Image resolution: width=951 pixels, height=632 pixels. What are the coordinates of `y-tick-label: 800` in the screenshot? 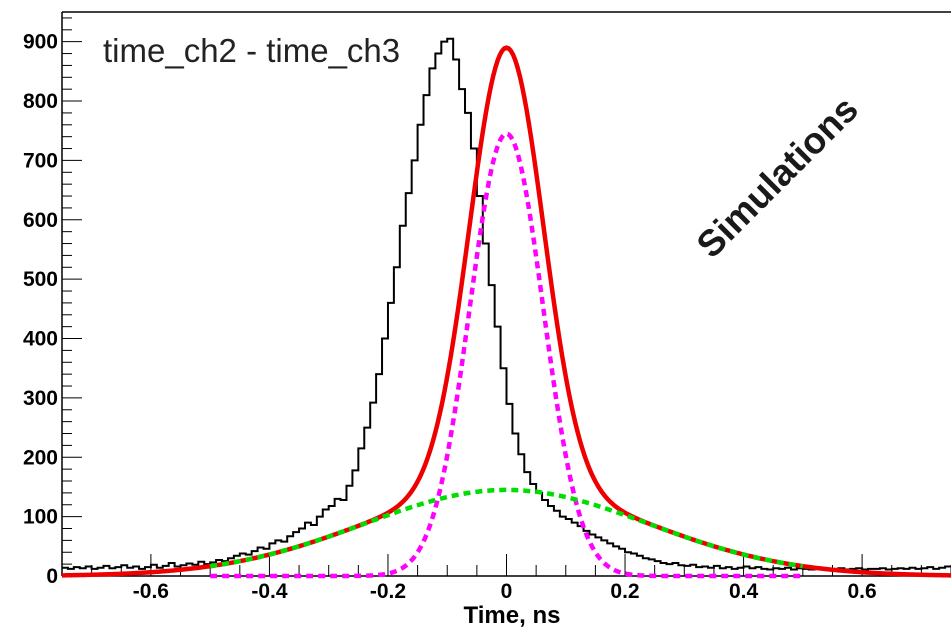 It's located at (40, 101).